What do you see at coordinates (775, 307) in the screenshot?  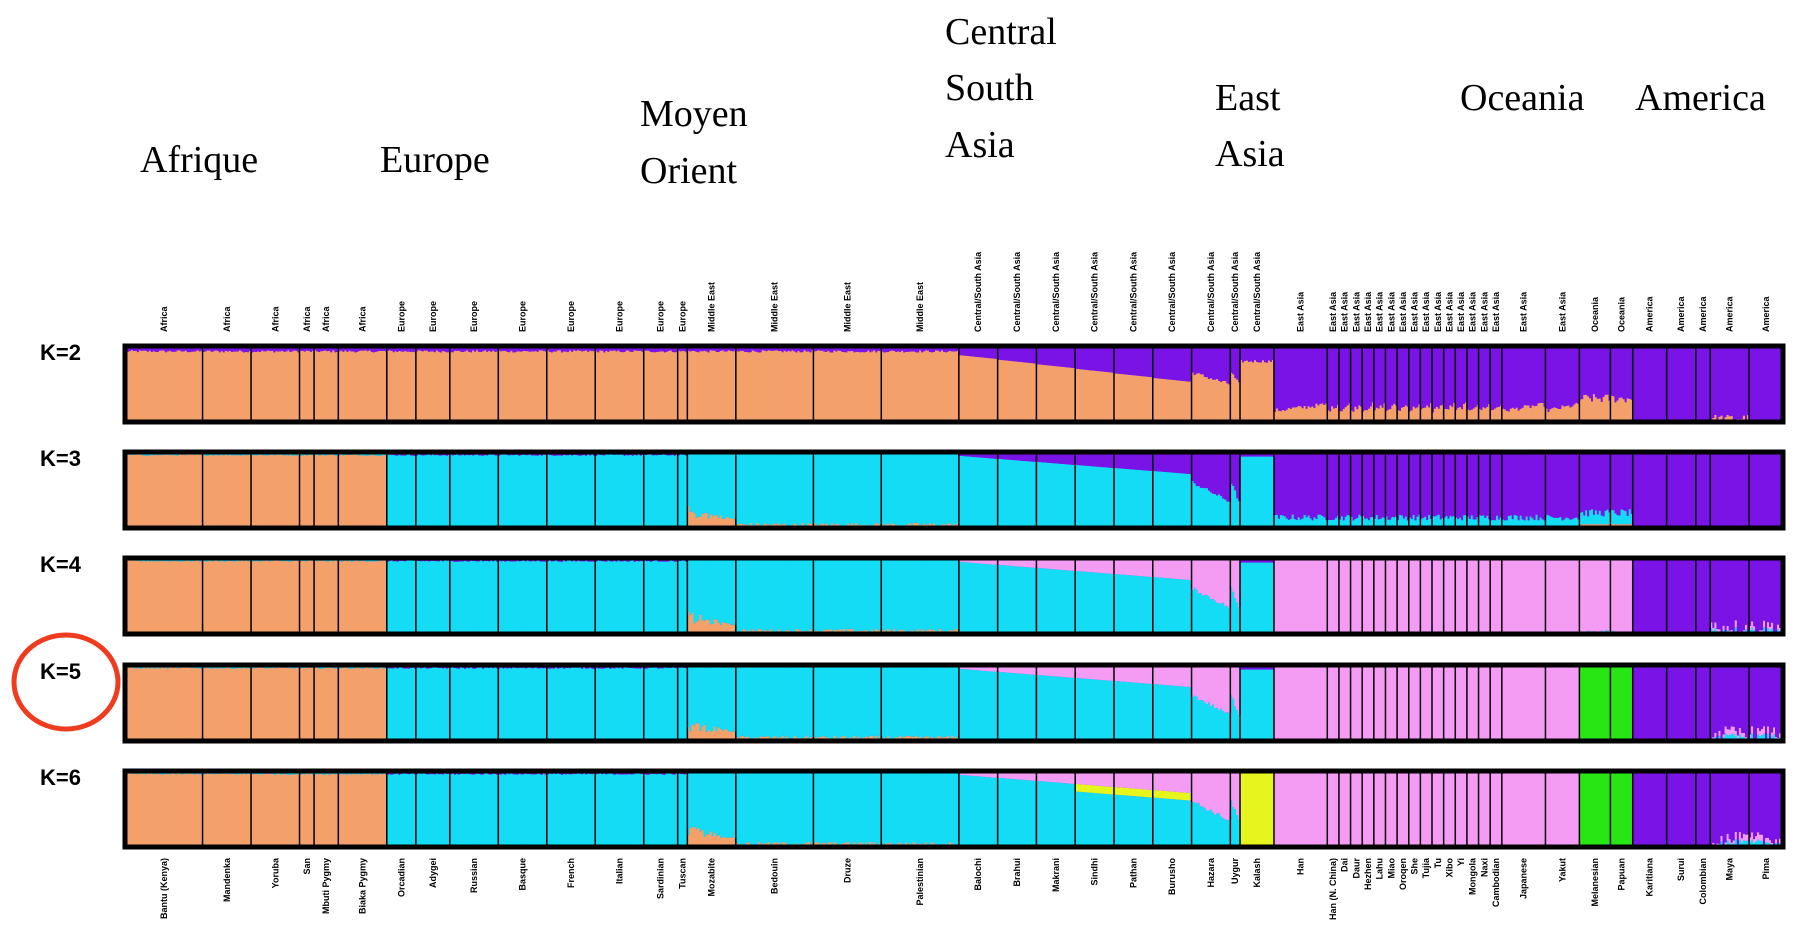 I see `top-region-tick-label: Middle East` at bounding box center [775, 307].